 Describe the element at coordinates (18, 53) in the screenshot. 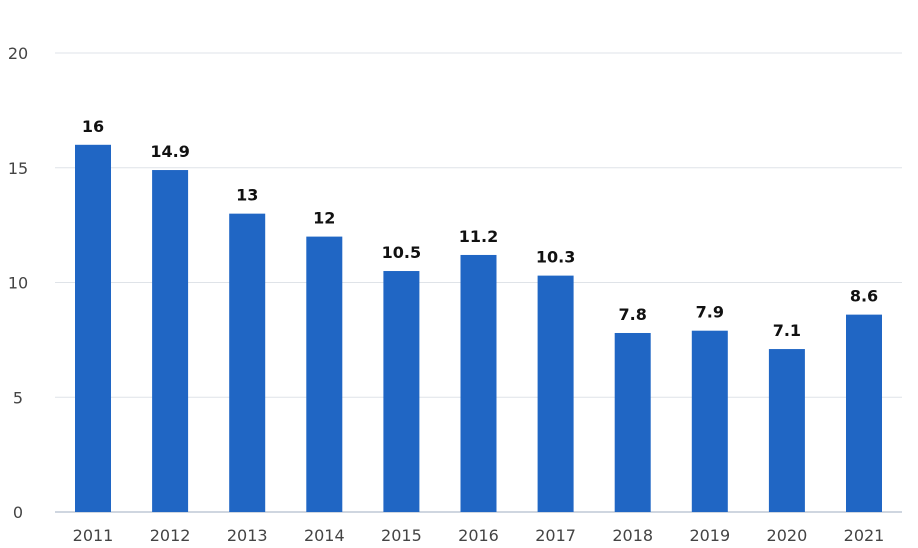

I see `y-tick-label: 20` at that location.